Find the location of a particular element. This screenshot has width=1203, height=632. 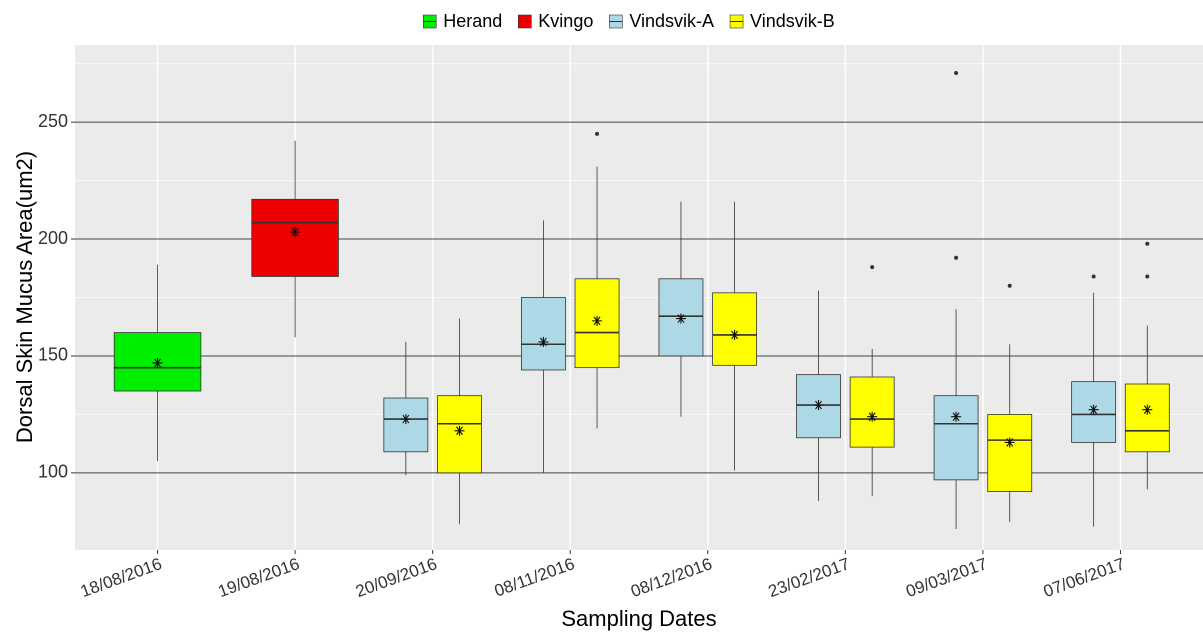

legend-item: Herand is located at coordinates (462, 21).